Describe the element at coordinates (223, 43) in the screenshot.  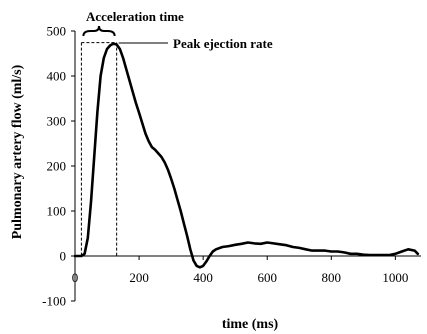
I see `peak-ejection-rate-label: Peak ejection rate` at that location.